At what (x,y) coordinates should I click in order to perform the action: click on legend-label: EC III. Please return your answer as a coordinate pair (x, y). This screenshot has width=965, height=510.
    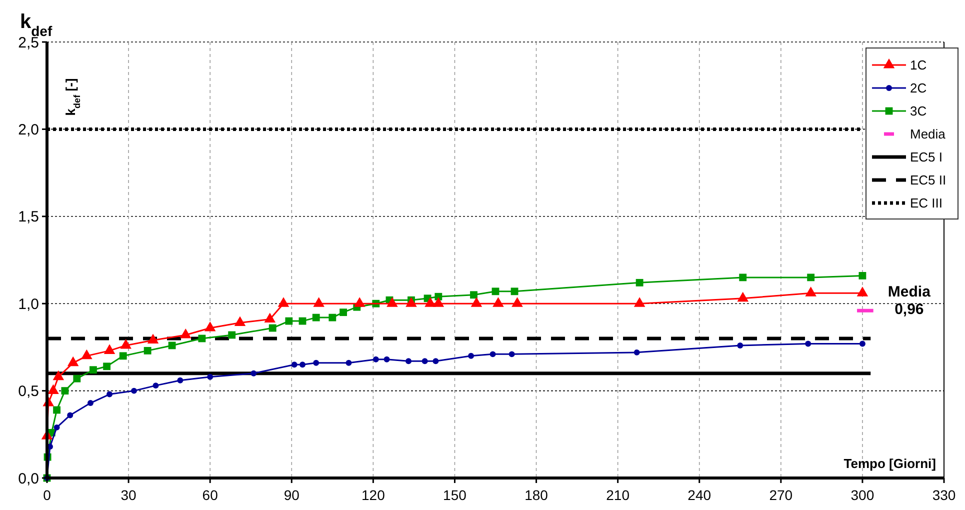
    Looking at the image, I should click on (926, 203).